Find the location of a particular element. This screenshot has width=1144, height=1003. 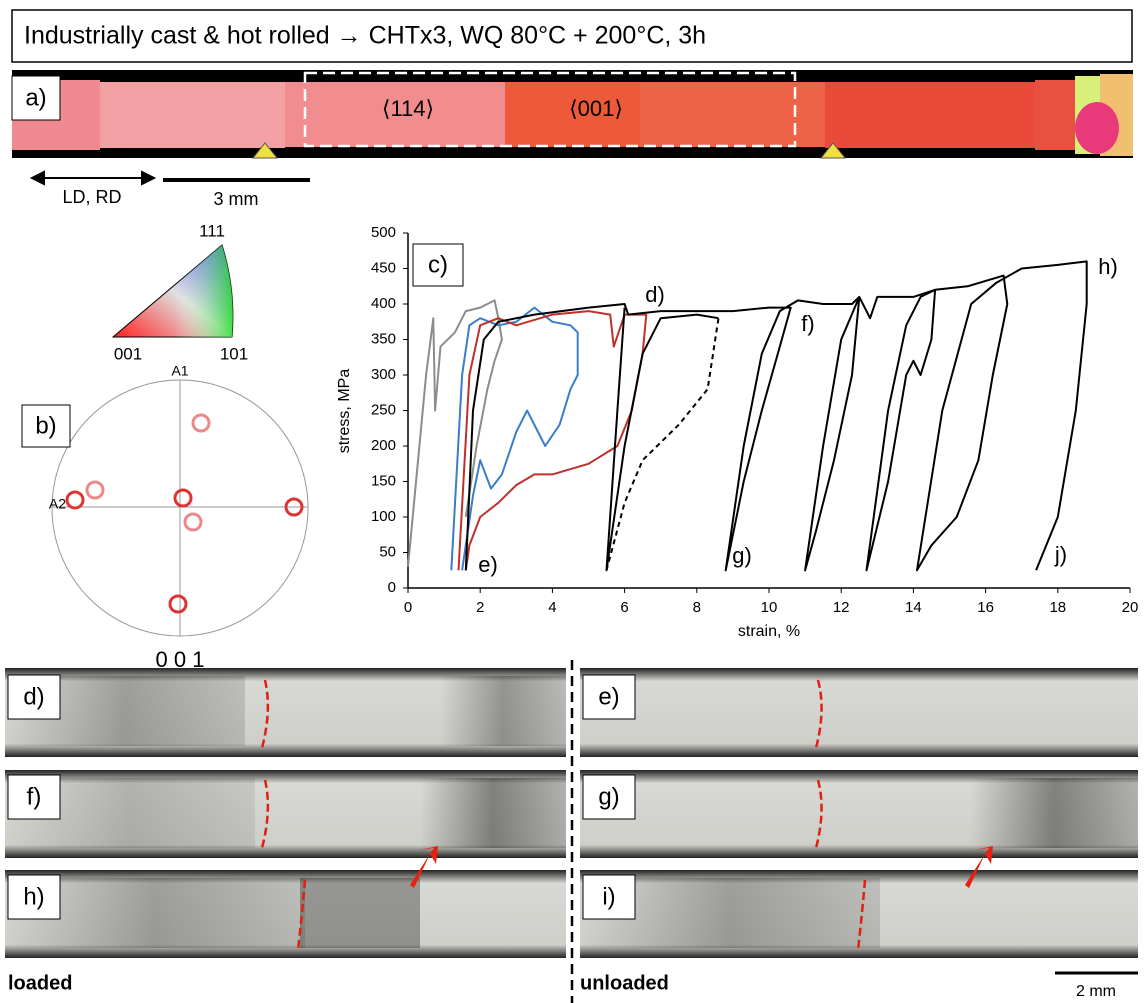

plane-label: 0 0 1 is located at coordinates (180, 659).